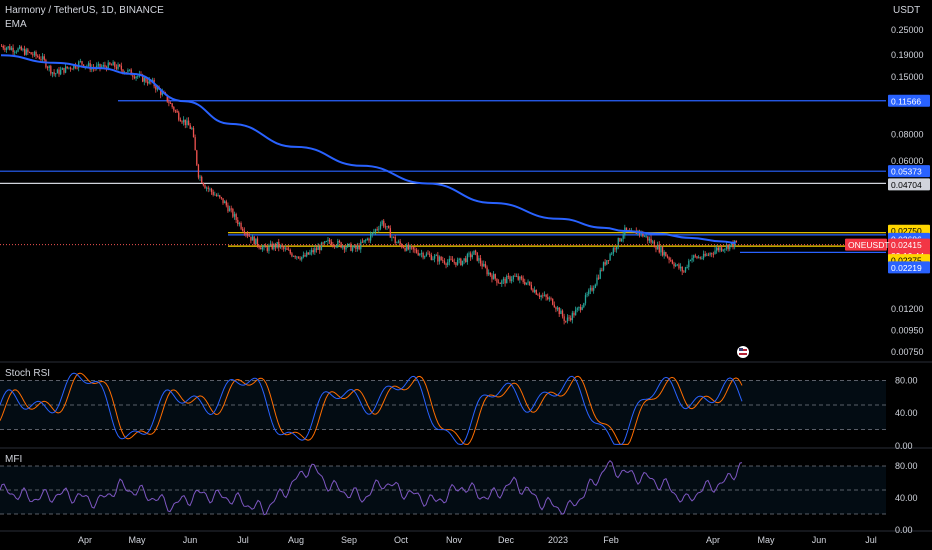 This screenshot has width=932, height=550. Describe the element at coordinates (14, 459) in the screenshot. I see `mfi-label: MFI` at that location.